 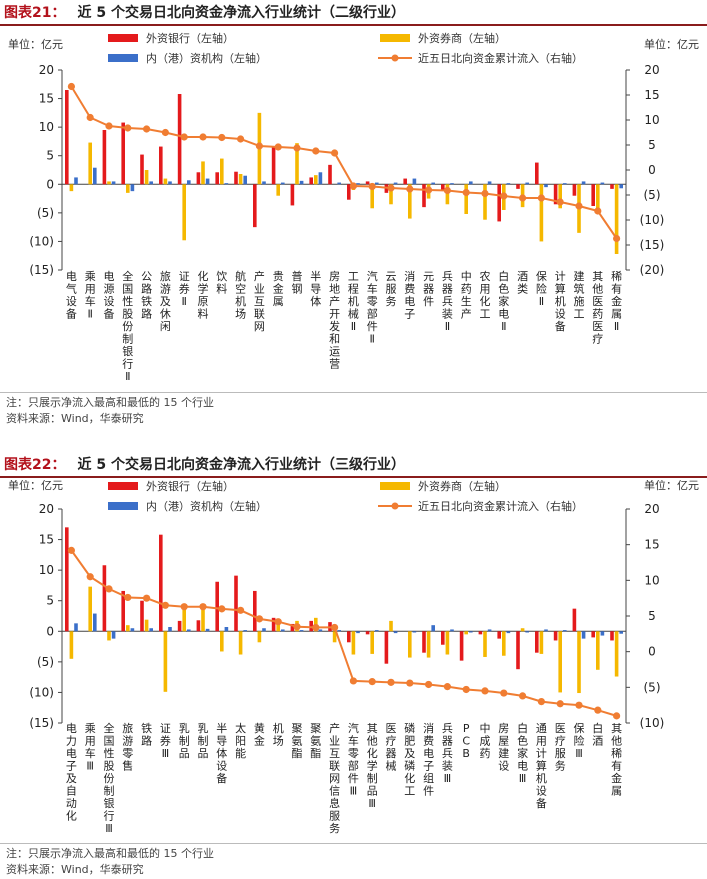 What do you see at coordinates (240, 741) in the screenshot?
I see `category-label: 太阳能` at bounding box center [240, 741].